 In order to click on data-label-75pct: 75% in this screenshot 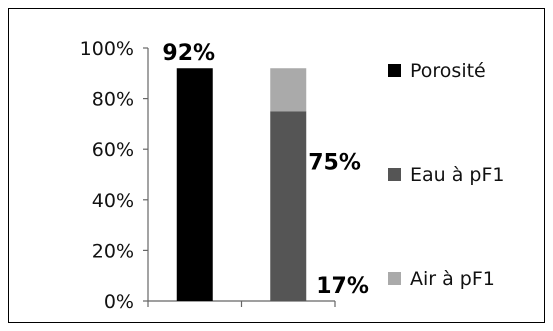, I will do `click(334, 162)`.